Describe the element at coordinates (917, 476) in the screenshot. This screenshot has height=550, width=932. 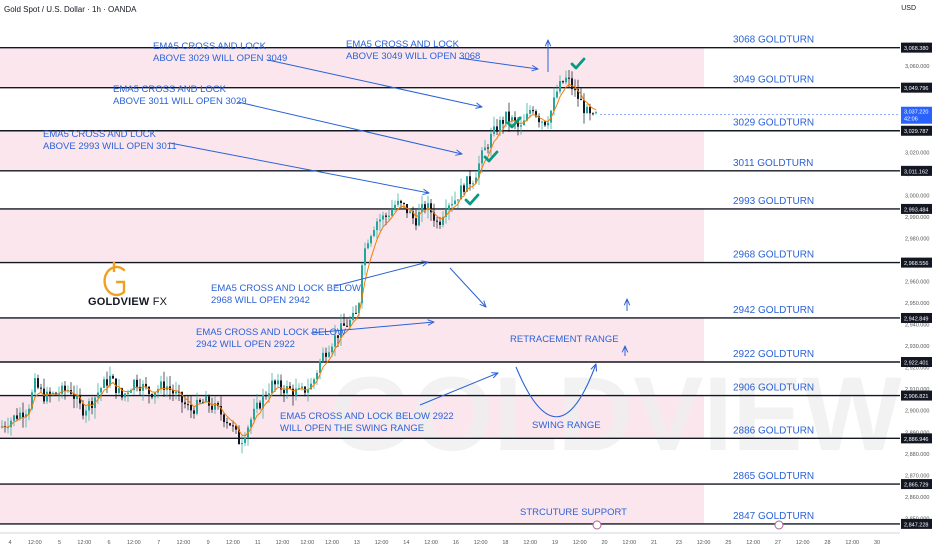
I see `y-tick-label: 2,870.000` at that location.